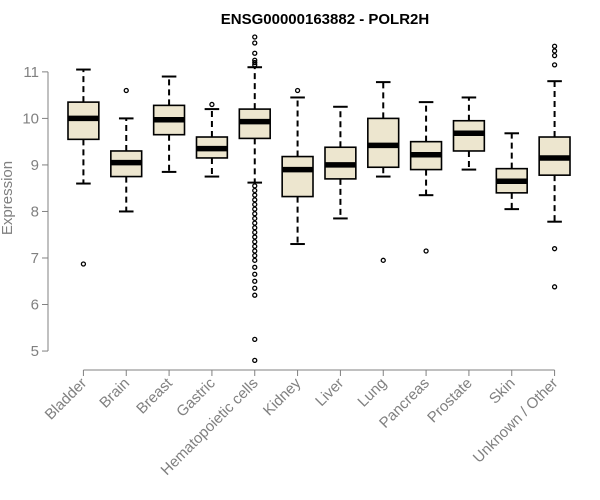 Image resolution: width=600 pixels, height=500 pixels. I want to click on x-tick-label: Liver, so click(329, 392).